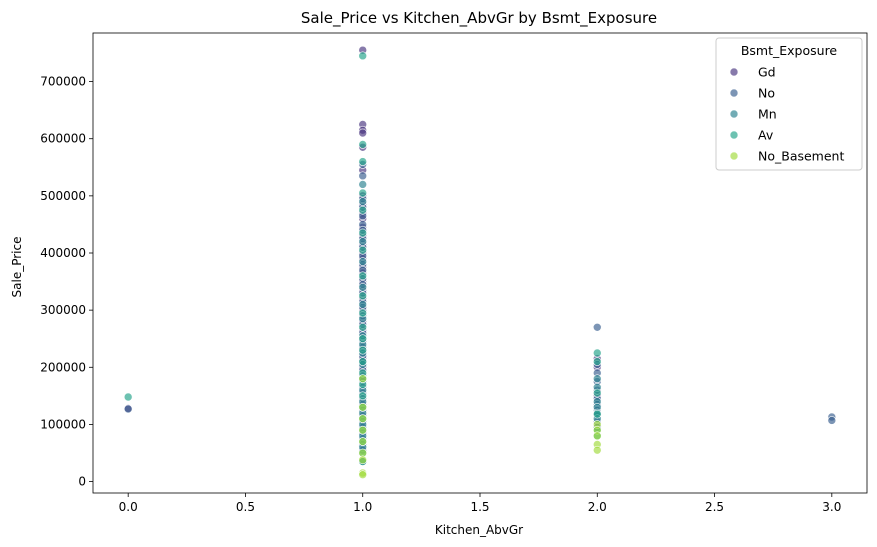 This screenshot has width=877, height=547. I want to click on legend-marker-no, so click(734, 93).